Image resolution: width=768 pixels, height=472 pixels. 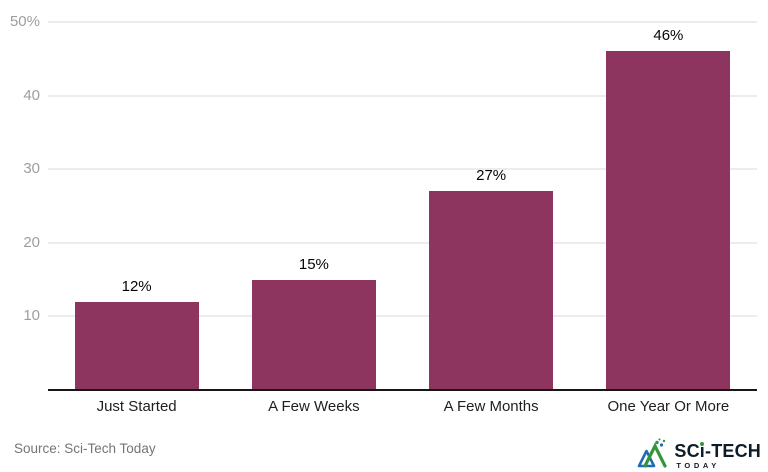 I want to click on bar-just-started, so click(x=136, y=345).